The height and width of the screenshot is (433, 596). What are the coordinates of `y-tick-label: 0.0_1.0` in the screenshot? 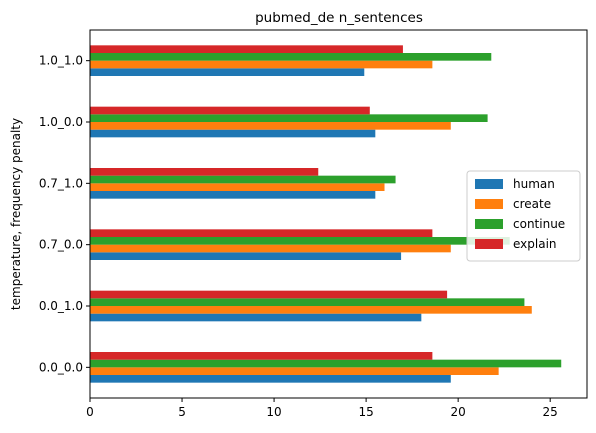 It's located at (61, 306).